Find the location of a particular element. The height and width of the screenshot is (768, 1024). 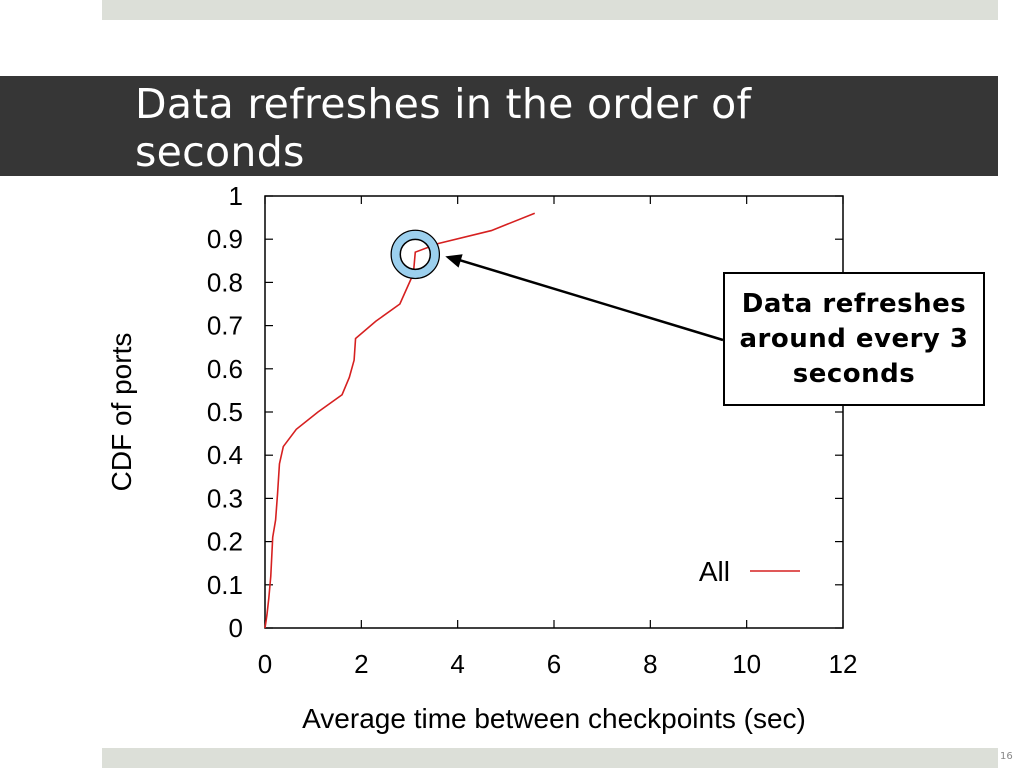

y-tick-label: 0.7 is located at coordinates (225, 326).